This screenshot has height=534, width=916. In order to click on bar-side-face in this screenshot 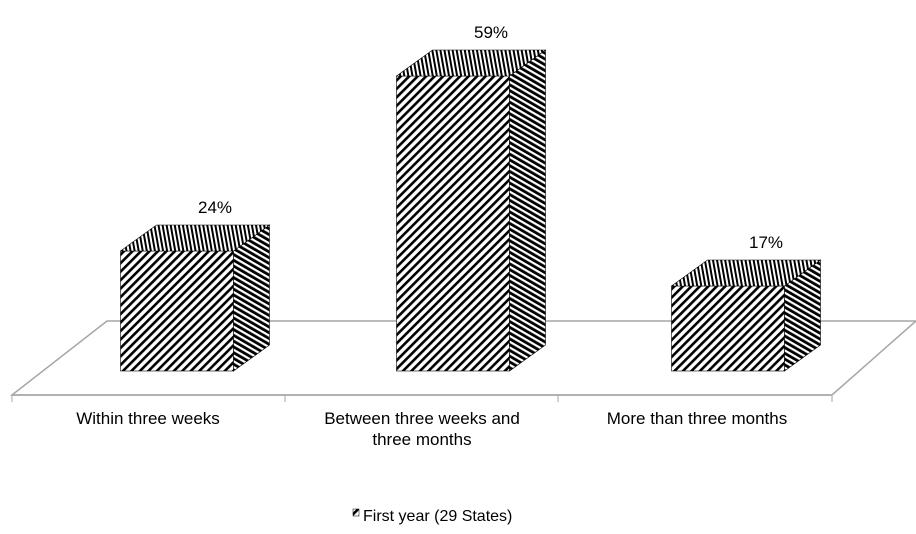, I will do `click(527, 210)`.